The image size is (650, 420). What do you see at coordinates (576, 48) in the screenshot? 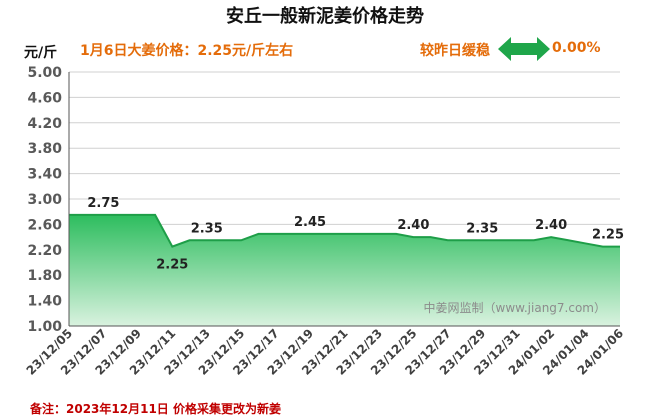
I see `change-value: 0.00%` at bounding box center [576, 48].